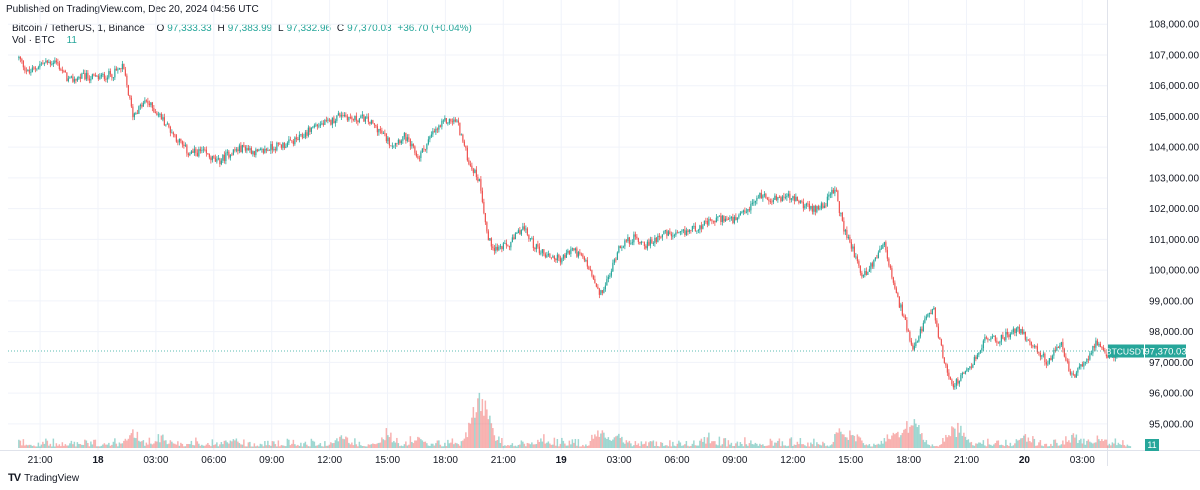 Image resolution: width=1200 pixels, height=490 pixels. Describe the element at coordinates (78, 28) in the screenshot. I see `symbol-title: Bitcoin / TetherUS, 1, Binance` at that location.